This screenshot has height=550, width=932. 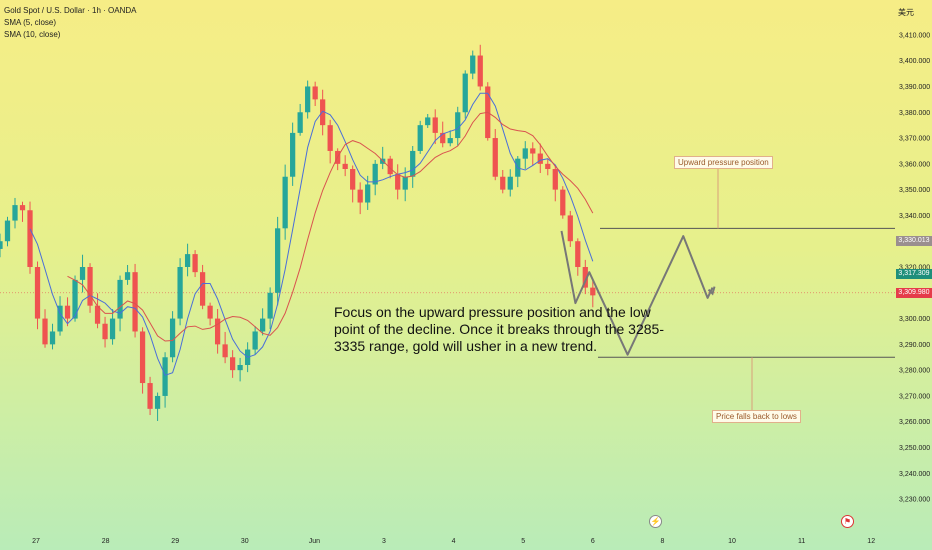 What do you see at coordinates (914, 422) in the screenshot?
I see `y-tick-label: 3,260.000` at bounding box center [914, 422].